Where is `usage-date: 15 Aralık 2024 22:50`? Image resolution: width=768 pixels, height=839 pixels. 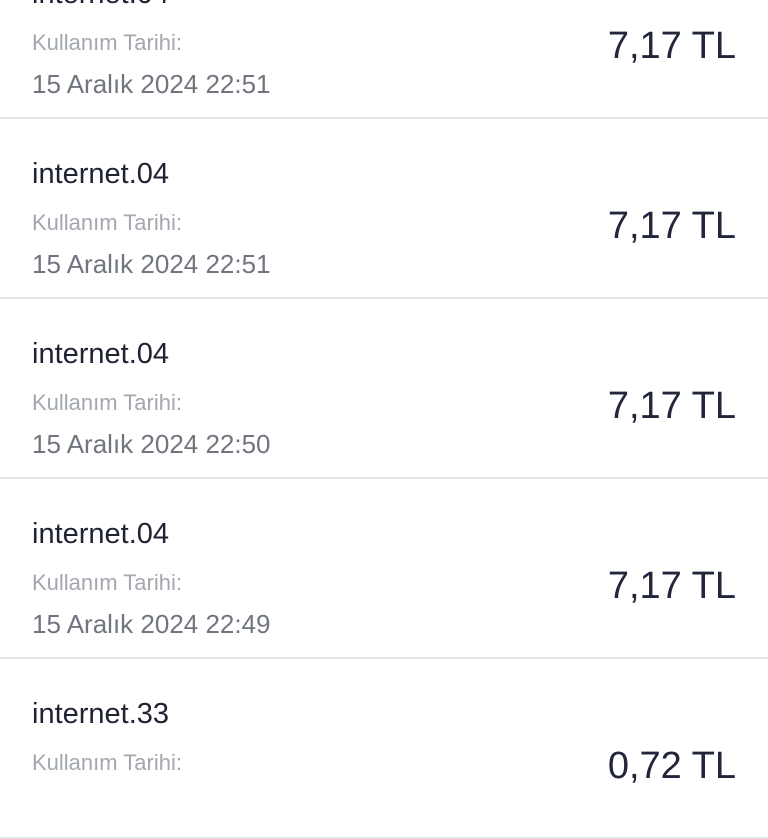 usage-date: 15 Aralık 2024 22:50 is located at coordinates (151, 444).